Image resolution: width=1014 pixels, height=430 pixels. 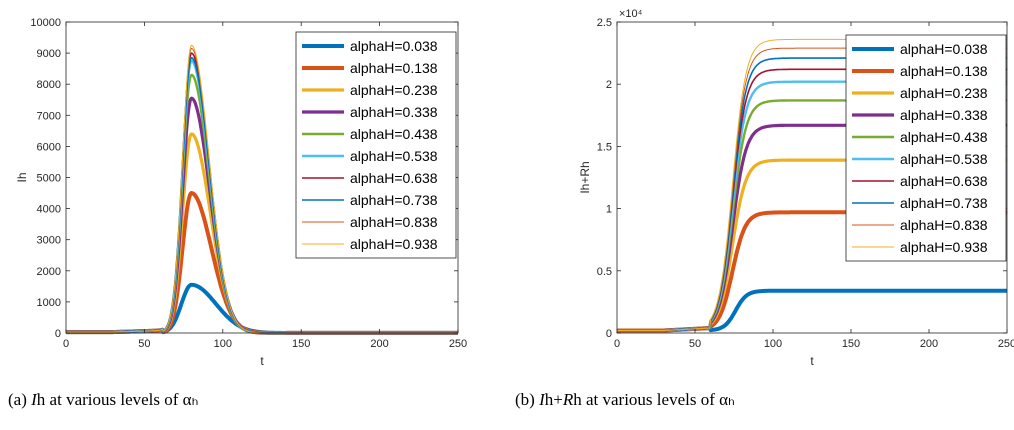 What do you see at coordinates (542, 399) in the screenshot?
I see `caption-b-var-i: I` at bounding box center [542, 399].